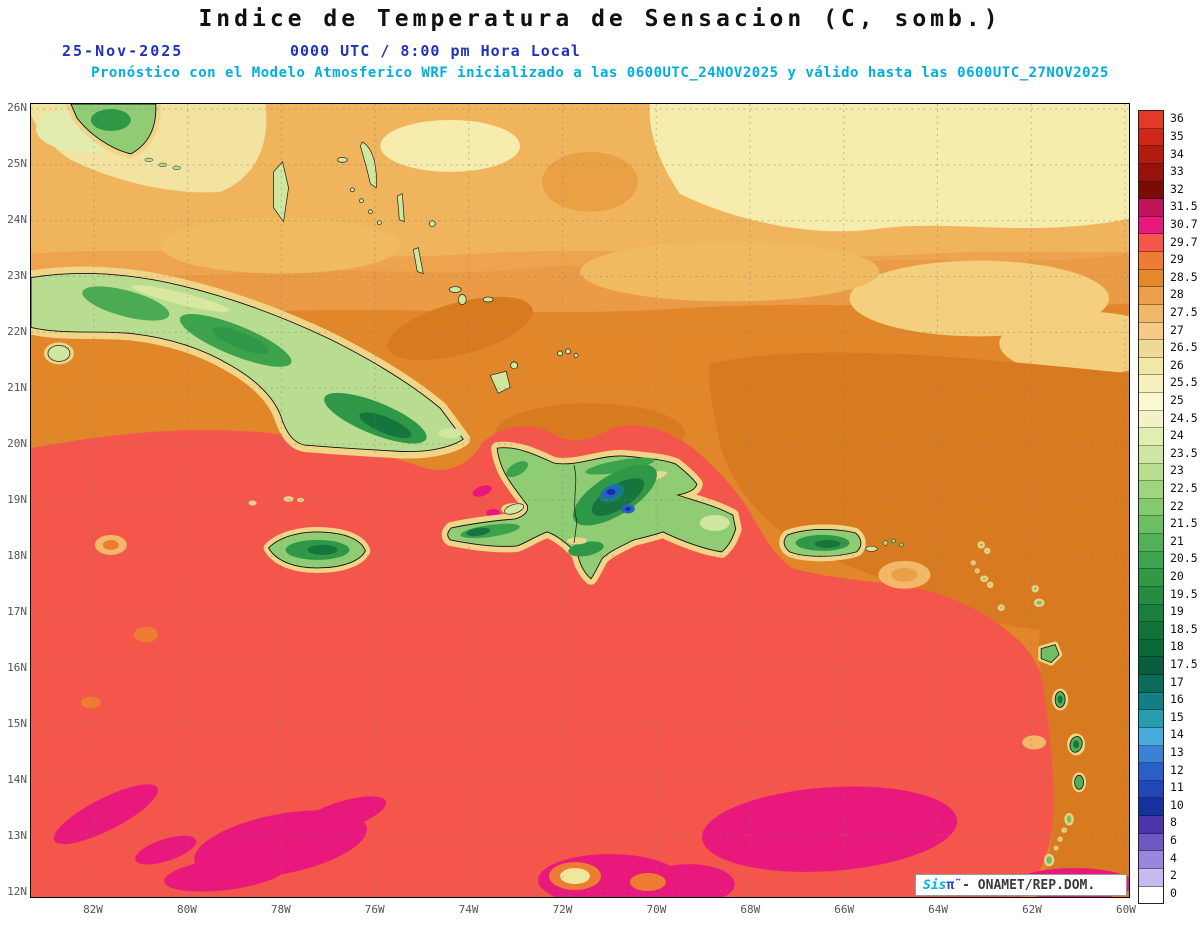 This screenshot has width=1200, height=927. Describe the element at coordinates (562, 909) in the screenshot. I see `lon-label: 72W` at that location.